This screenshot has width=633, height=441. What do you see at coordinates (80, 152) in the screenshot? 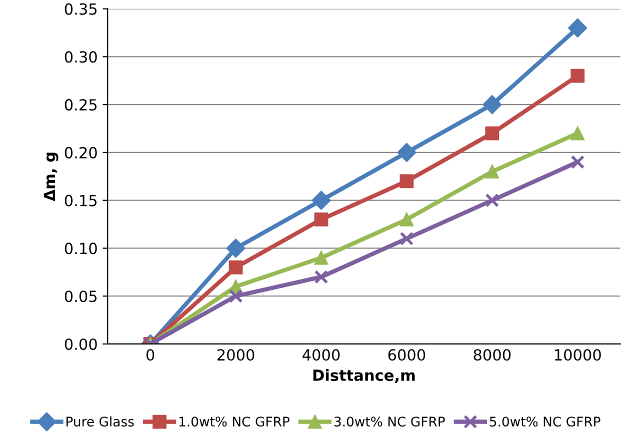
I see `y-tick-label: 0.20` at bounding box center [80, 152].